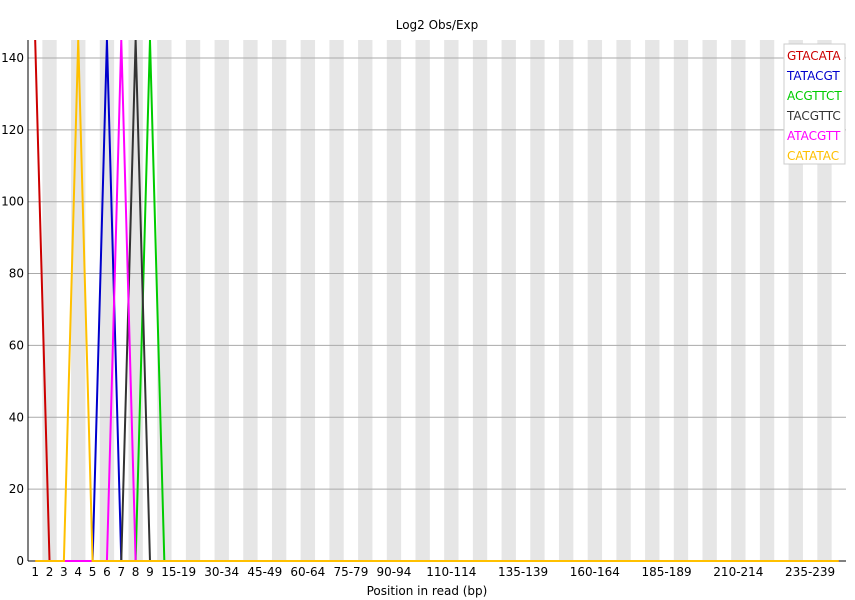 The height and width of the screenshot is (600, 855). What do you see at coordinates (107, 572) in the screenshot?
I see `x-tick-label: 6` at bounding box center [107, 572].